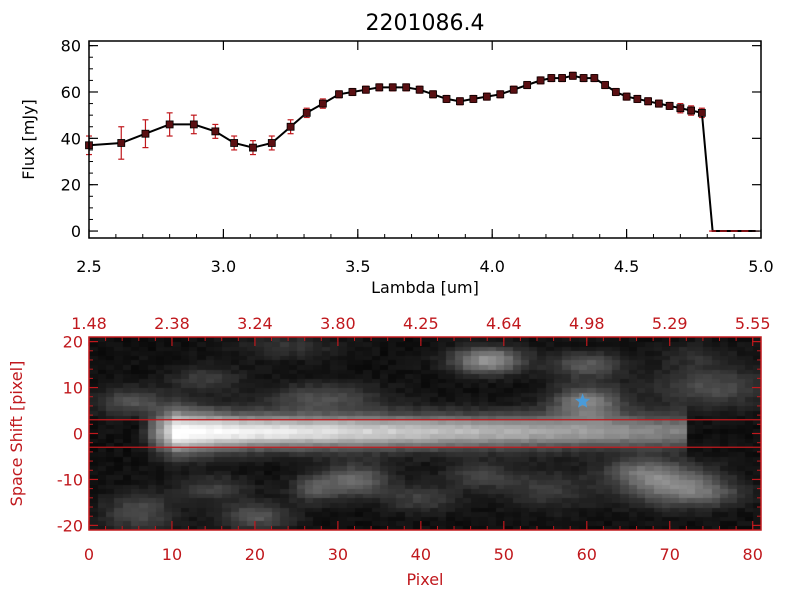 The image size is (800, 600). What do you see at coordinates (255, 554) in the screenshot?
I see `x-tick-label: 20` at bounding box center [255, 554].